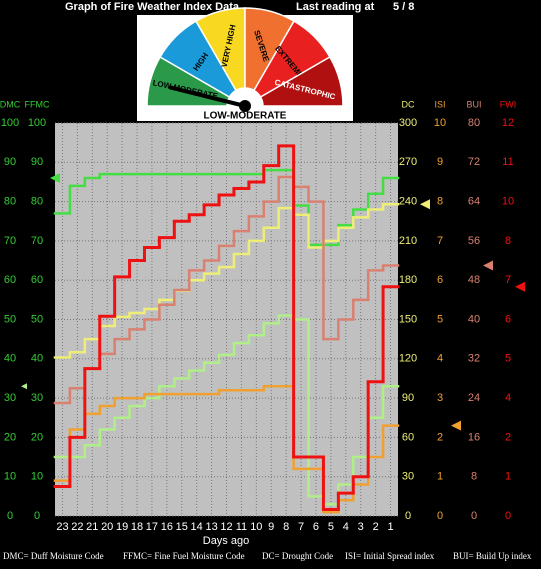 The width and height of the screenshot is (541, 569). I want to click on axis-name: FFMC, so click(37, 104).